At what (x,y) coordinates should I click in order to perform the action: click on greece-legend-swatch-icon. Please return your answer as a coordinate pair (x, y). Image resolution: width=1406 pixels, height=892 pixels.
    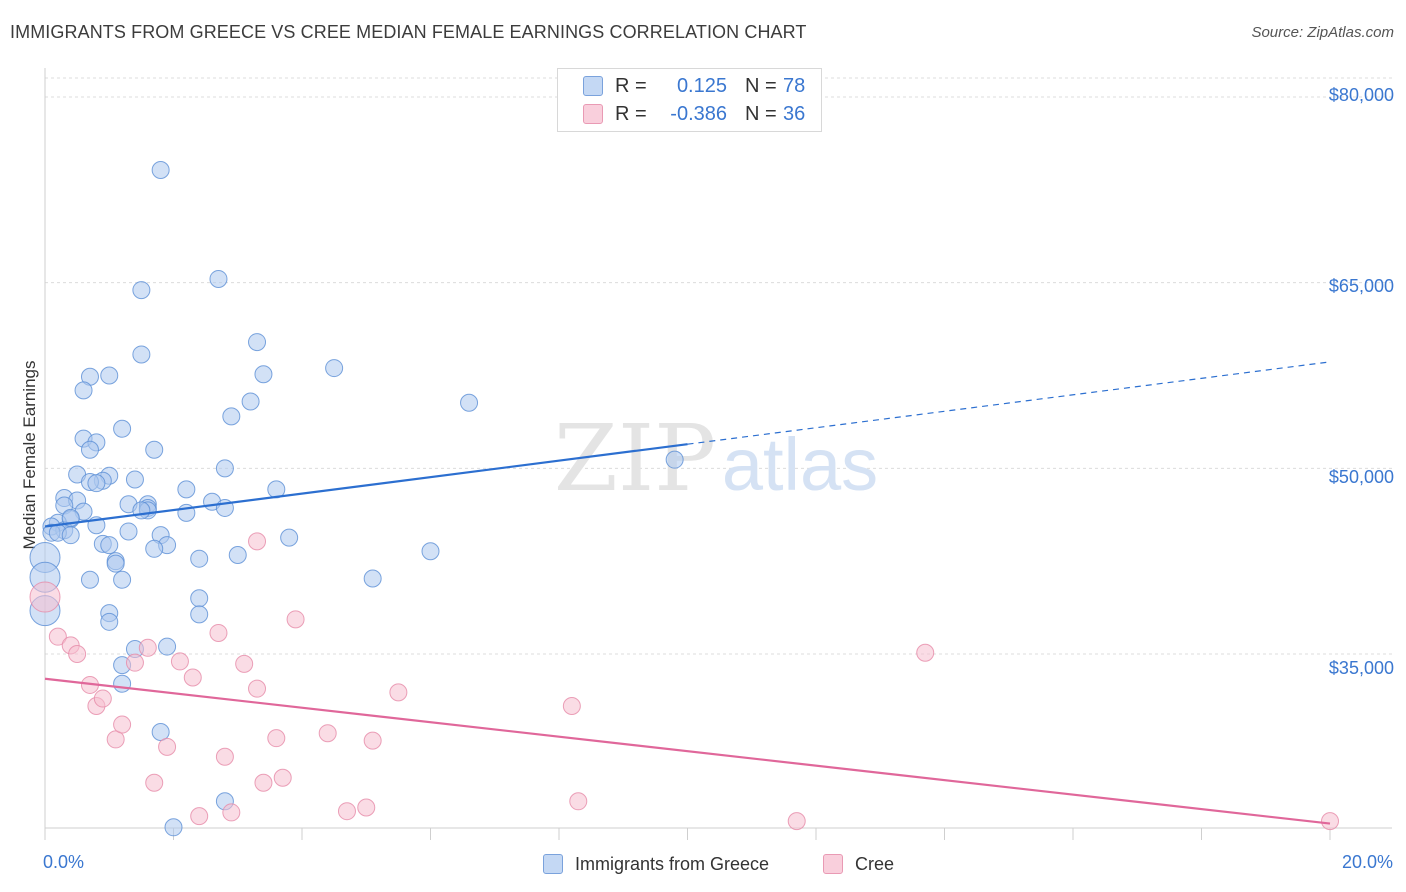
    Looking at the image, I should click on (553, 864).